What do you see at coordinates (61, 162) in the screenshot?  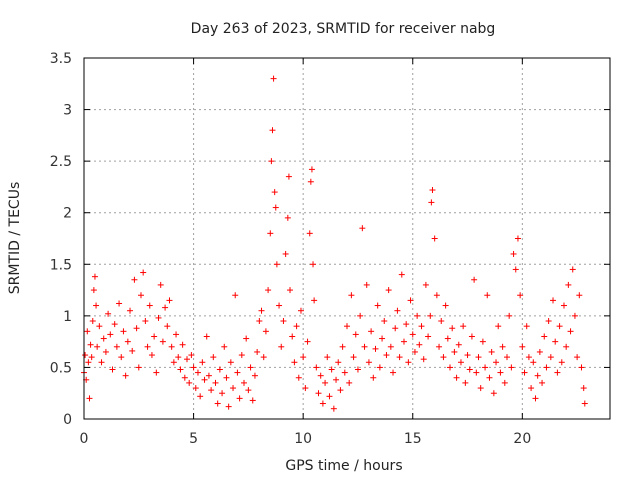 I see `y-tick-label: 2.5` at bounding box center [61, 162].